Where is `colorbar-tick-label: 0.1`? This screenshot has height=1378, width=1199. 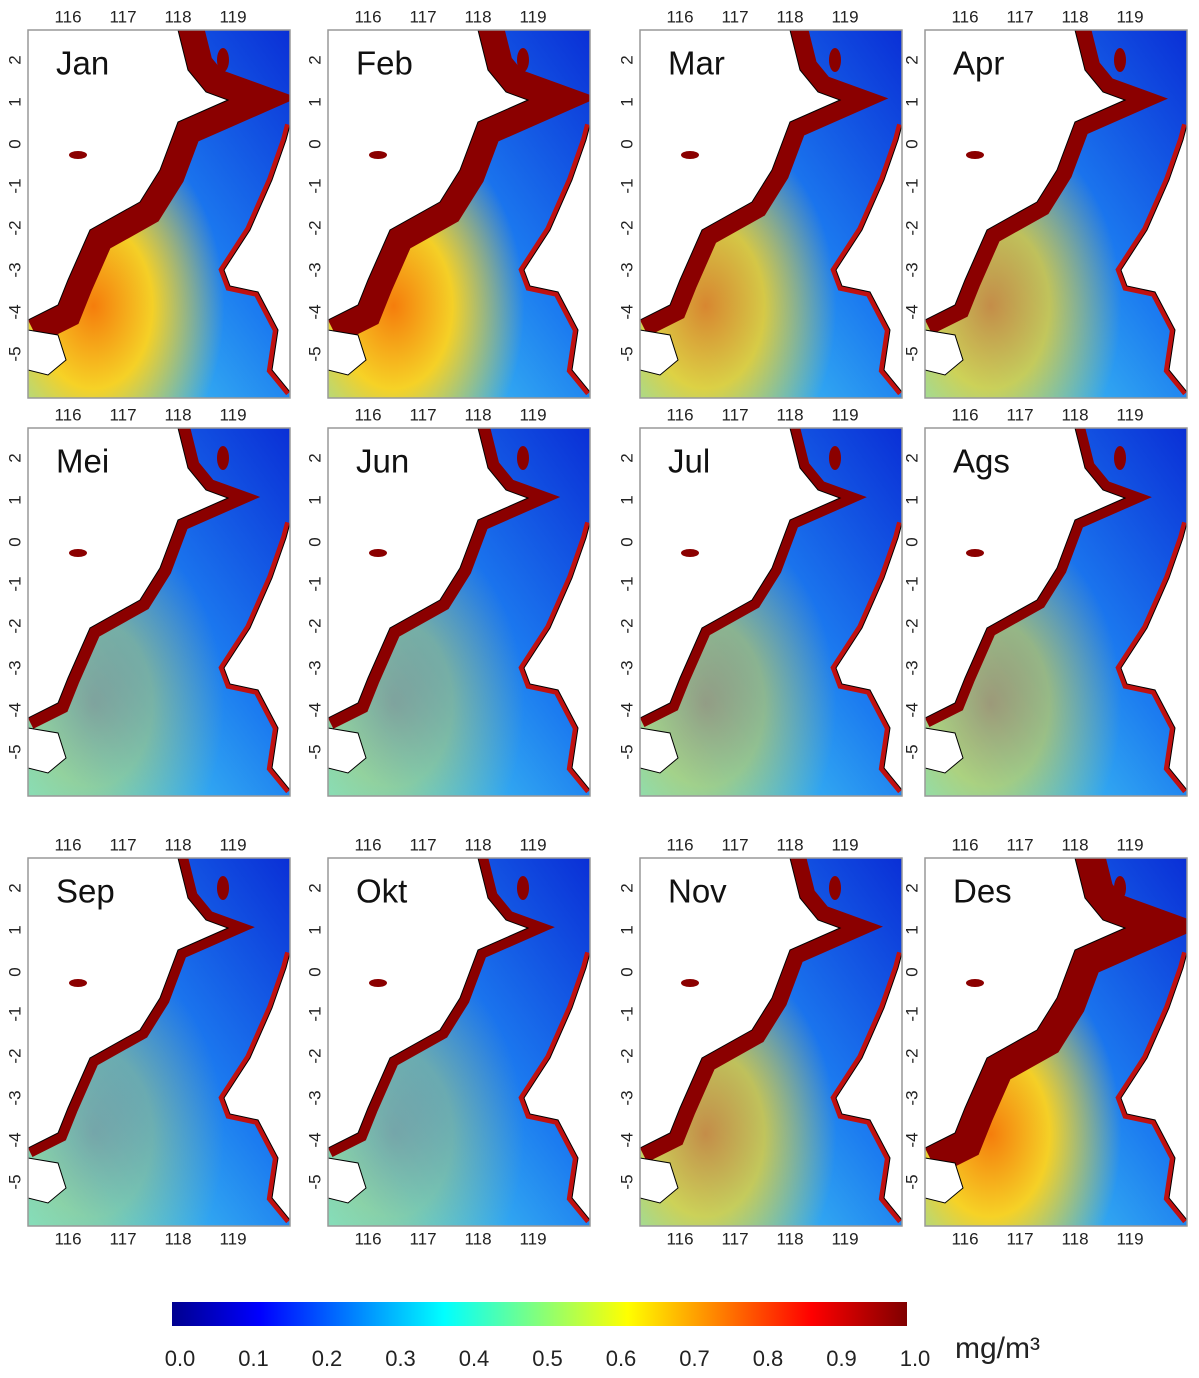
colorbar-tick-label: 0.1 is located at coordinates (253, 1358).